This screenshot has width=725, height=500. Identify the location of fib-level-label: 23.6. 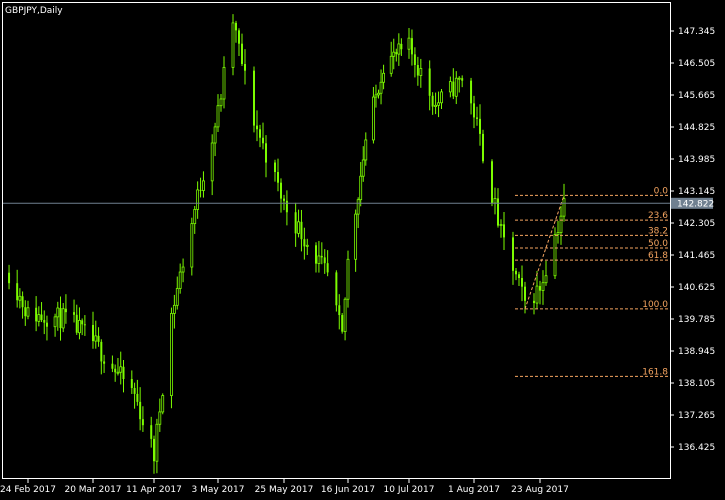
(658, 216).